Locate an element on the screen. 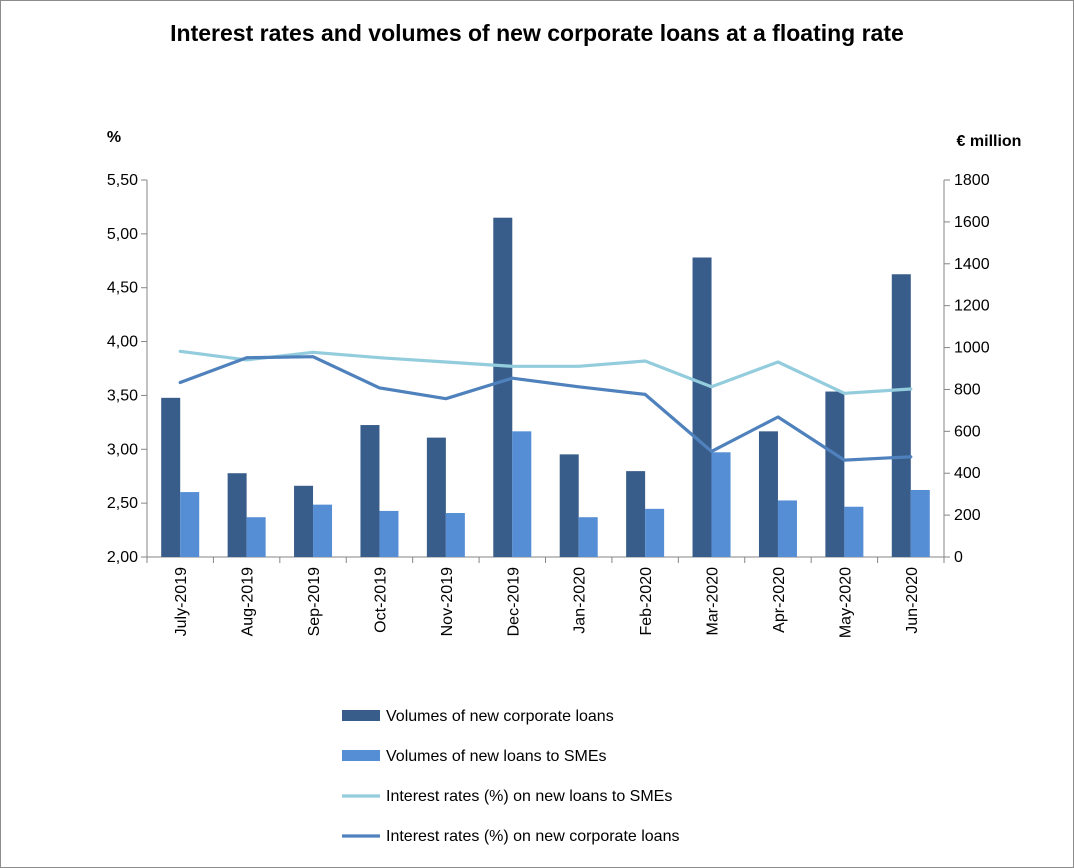 The height and width of the screenshot is (868, 1074). legend-entry-label: Interest rates (%) on new loans to SMEs is located at coordinates (529, 796).